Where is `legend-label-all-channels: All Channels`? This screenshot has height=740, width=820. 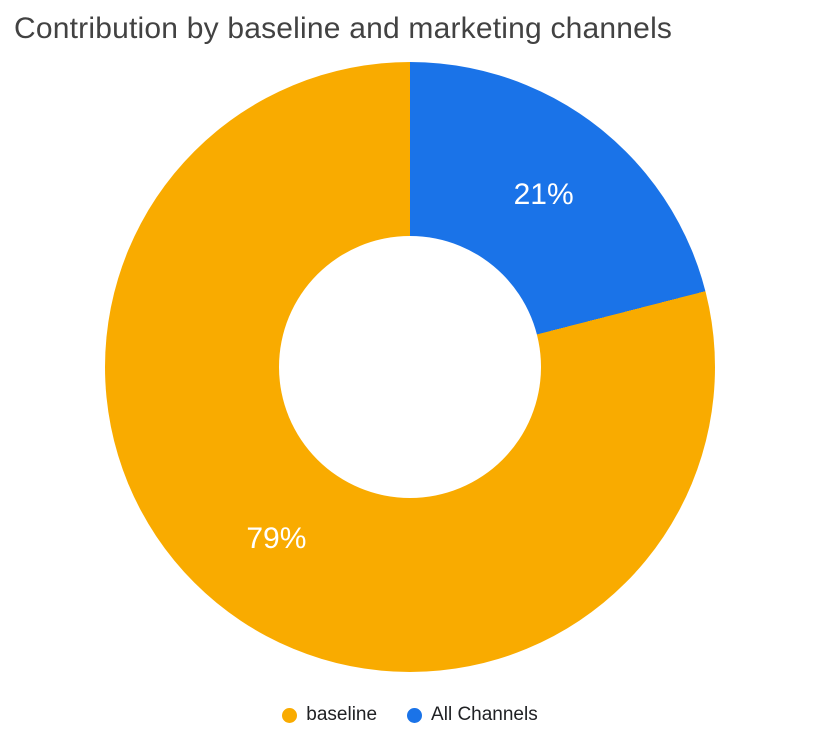
legend-label-all-channels: All Channels is located at coordinates (484, 714).